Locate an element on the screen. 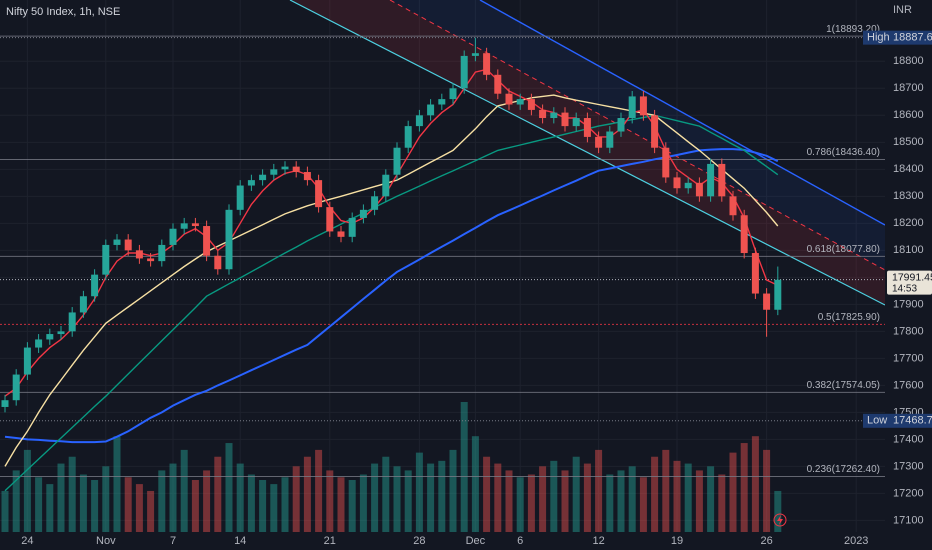 This screenshot has width=932, height=550. y-tick-label: 17200 is located at coordinates (908, 493).